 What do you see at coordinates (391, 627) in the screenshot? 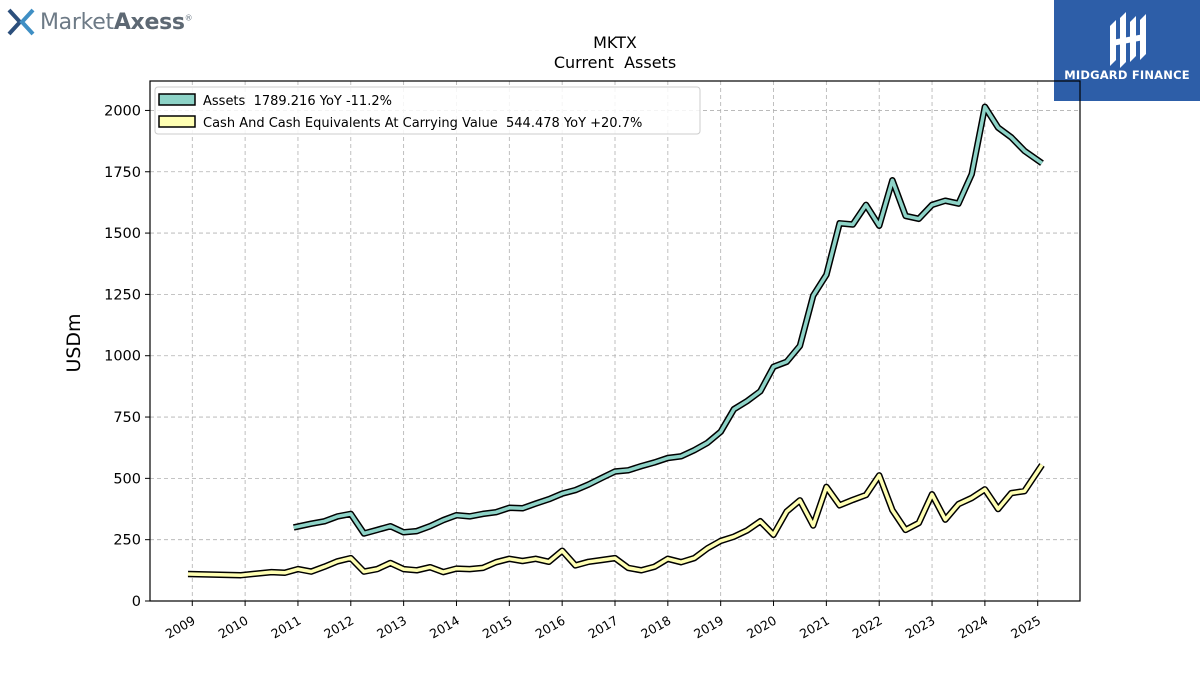
I see `x-tick-label: 2013` at bounding box center [391, 627].